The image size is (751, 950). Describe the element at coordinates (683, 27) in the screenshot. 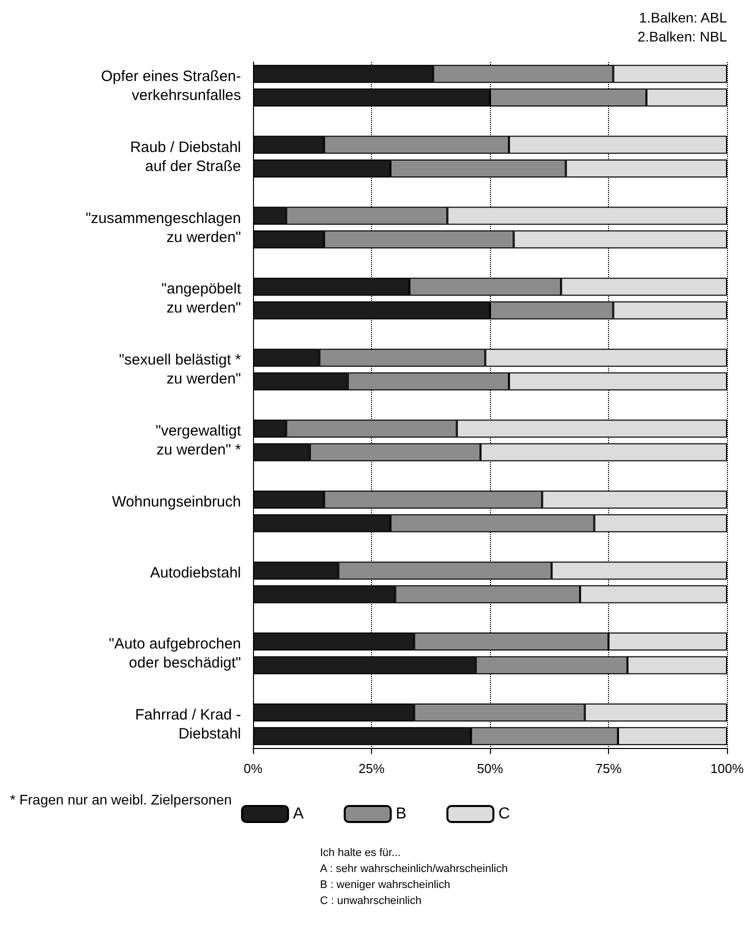

I see `text: 1.Balken: ABL 2.Balken: NBL` at that location.